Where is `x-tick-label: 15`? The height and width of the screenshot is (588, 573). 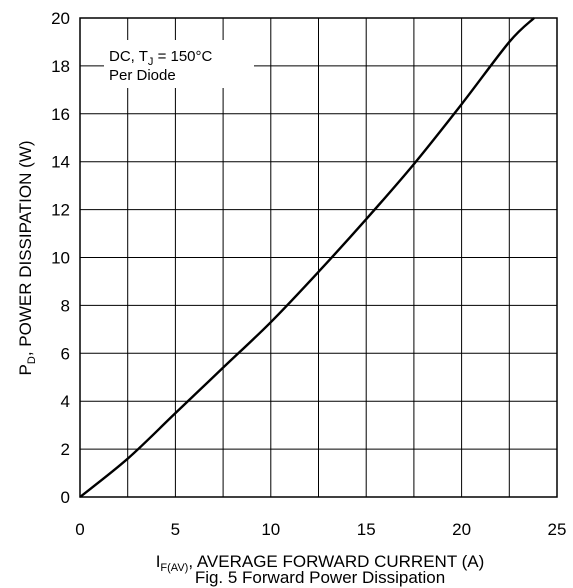 x-tick-label: 15 is located at coordinates (366, 529).